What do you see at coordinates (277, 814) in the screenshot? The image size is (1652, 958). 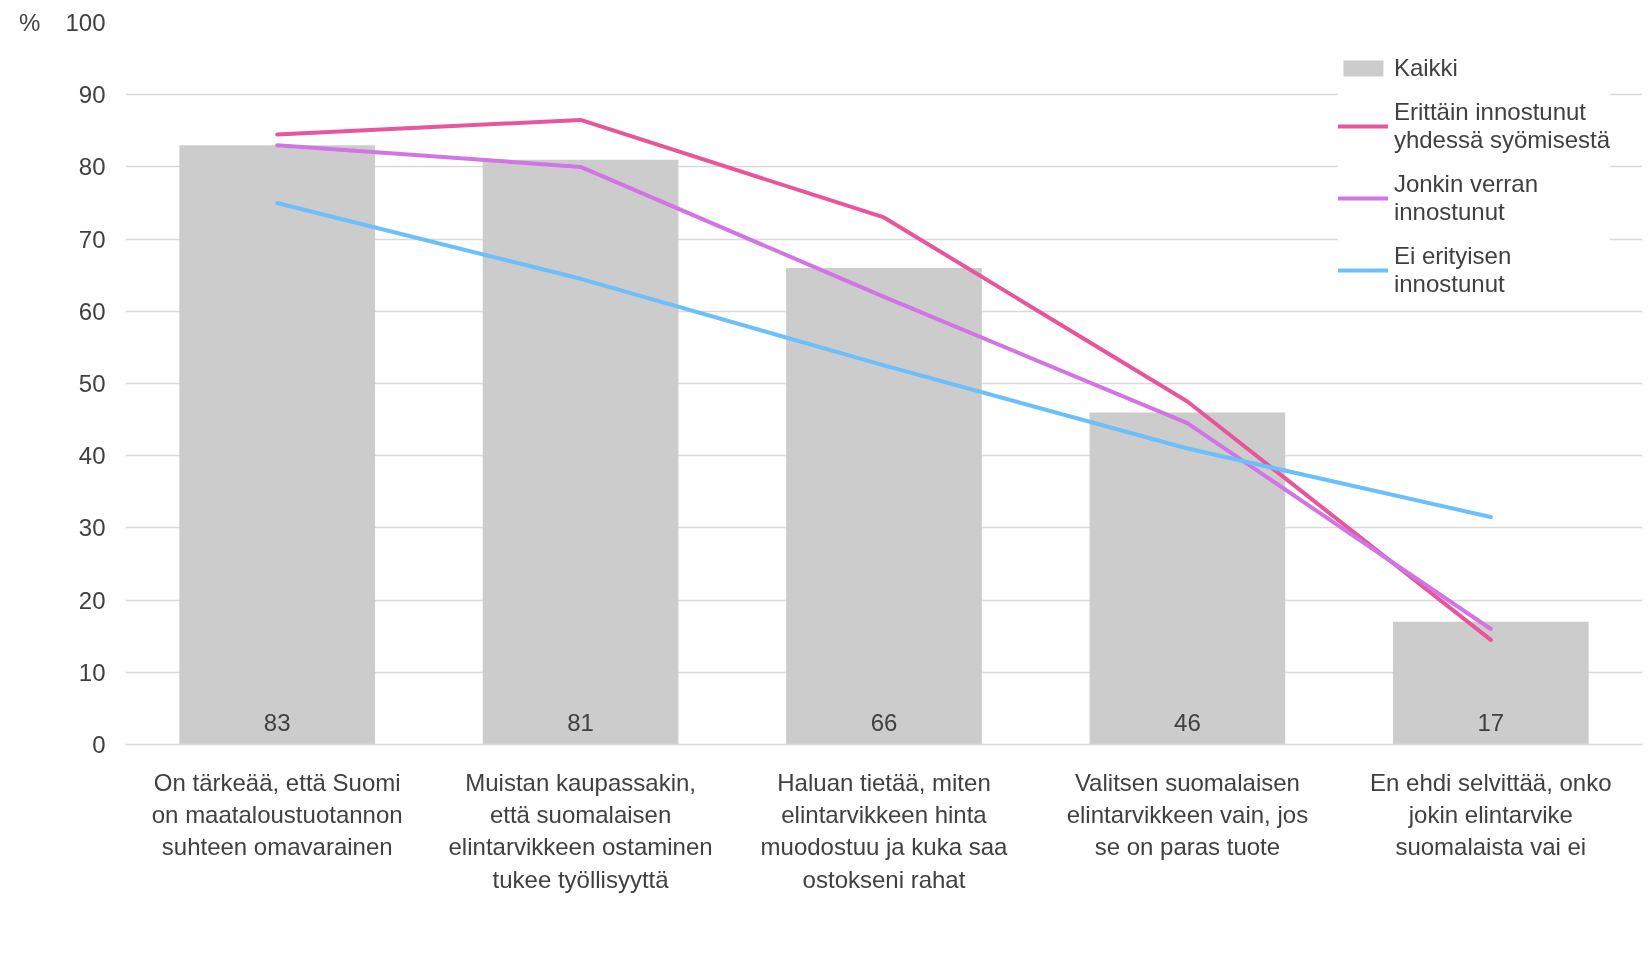 I see `x-tick-label: On tärkeää, että Suomi on maataloustuotannon suhteen omavarainen` at bounding box center [277, 814].